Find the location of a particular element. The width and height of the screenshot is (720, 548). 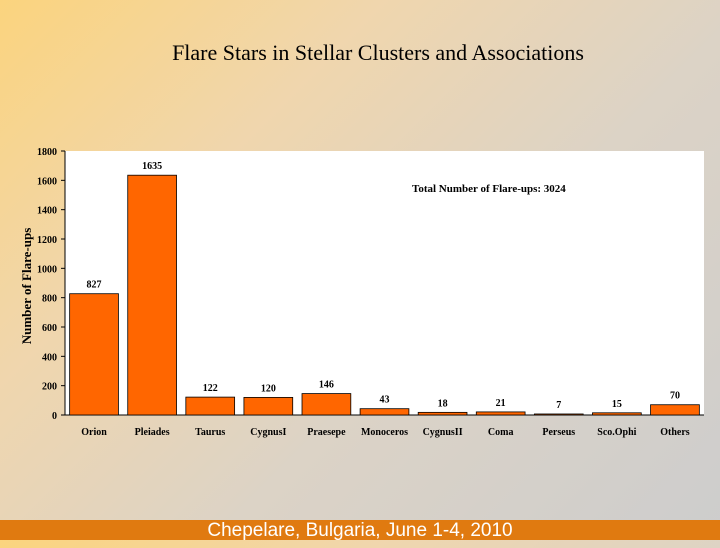

y-tick-label: 200 is located at coordinates (49, 387).